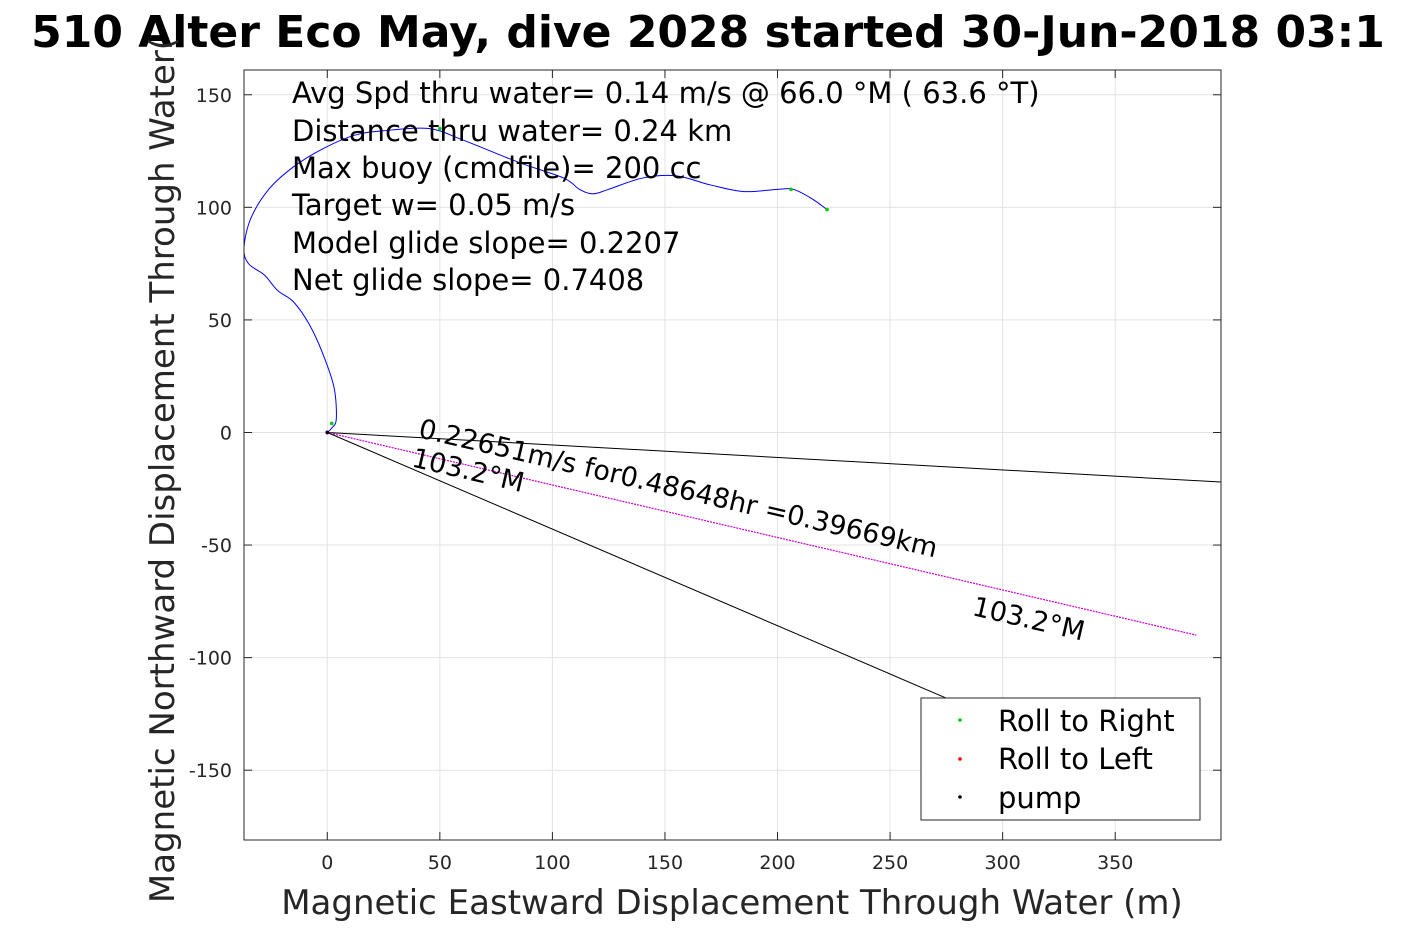 This screenshot has height=945, width=1417. Describe the element at coordinates (327, 432) in the screenshot. I see `pump-marker` at that location.